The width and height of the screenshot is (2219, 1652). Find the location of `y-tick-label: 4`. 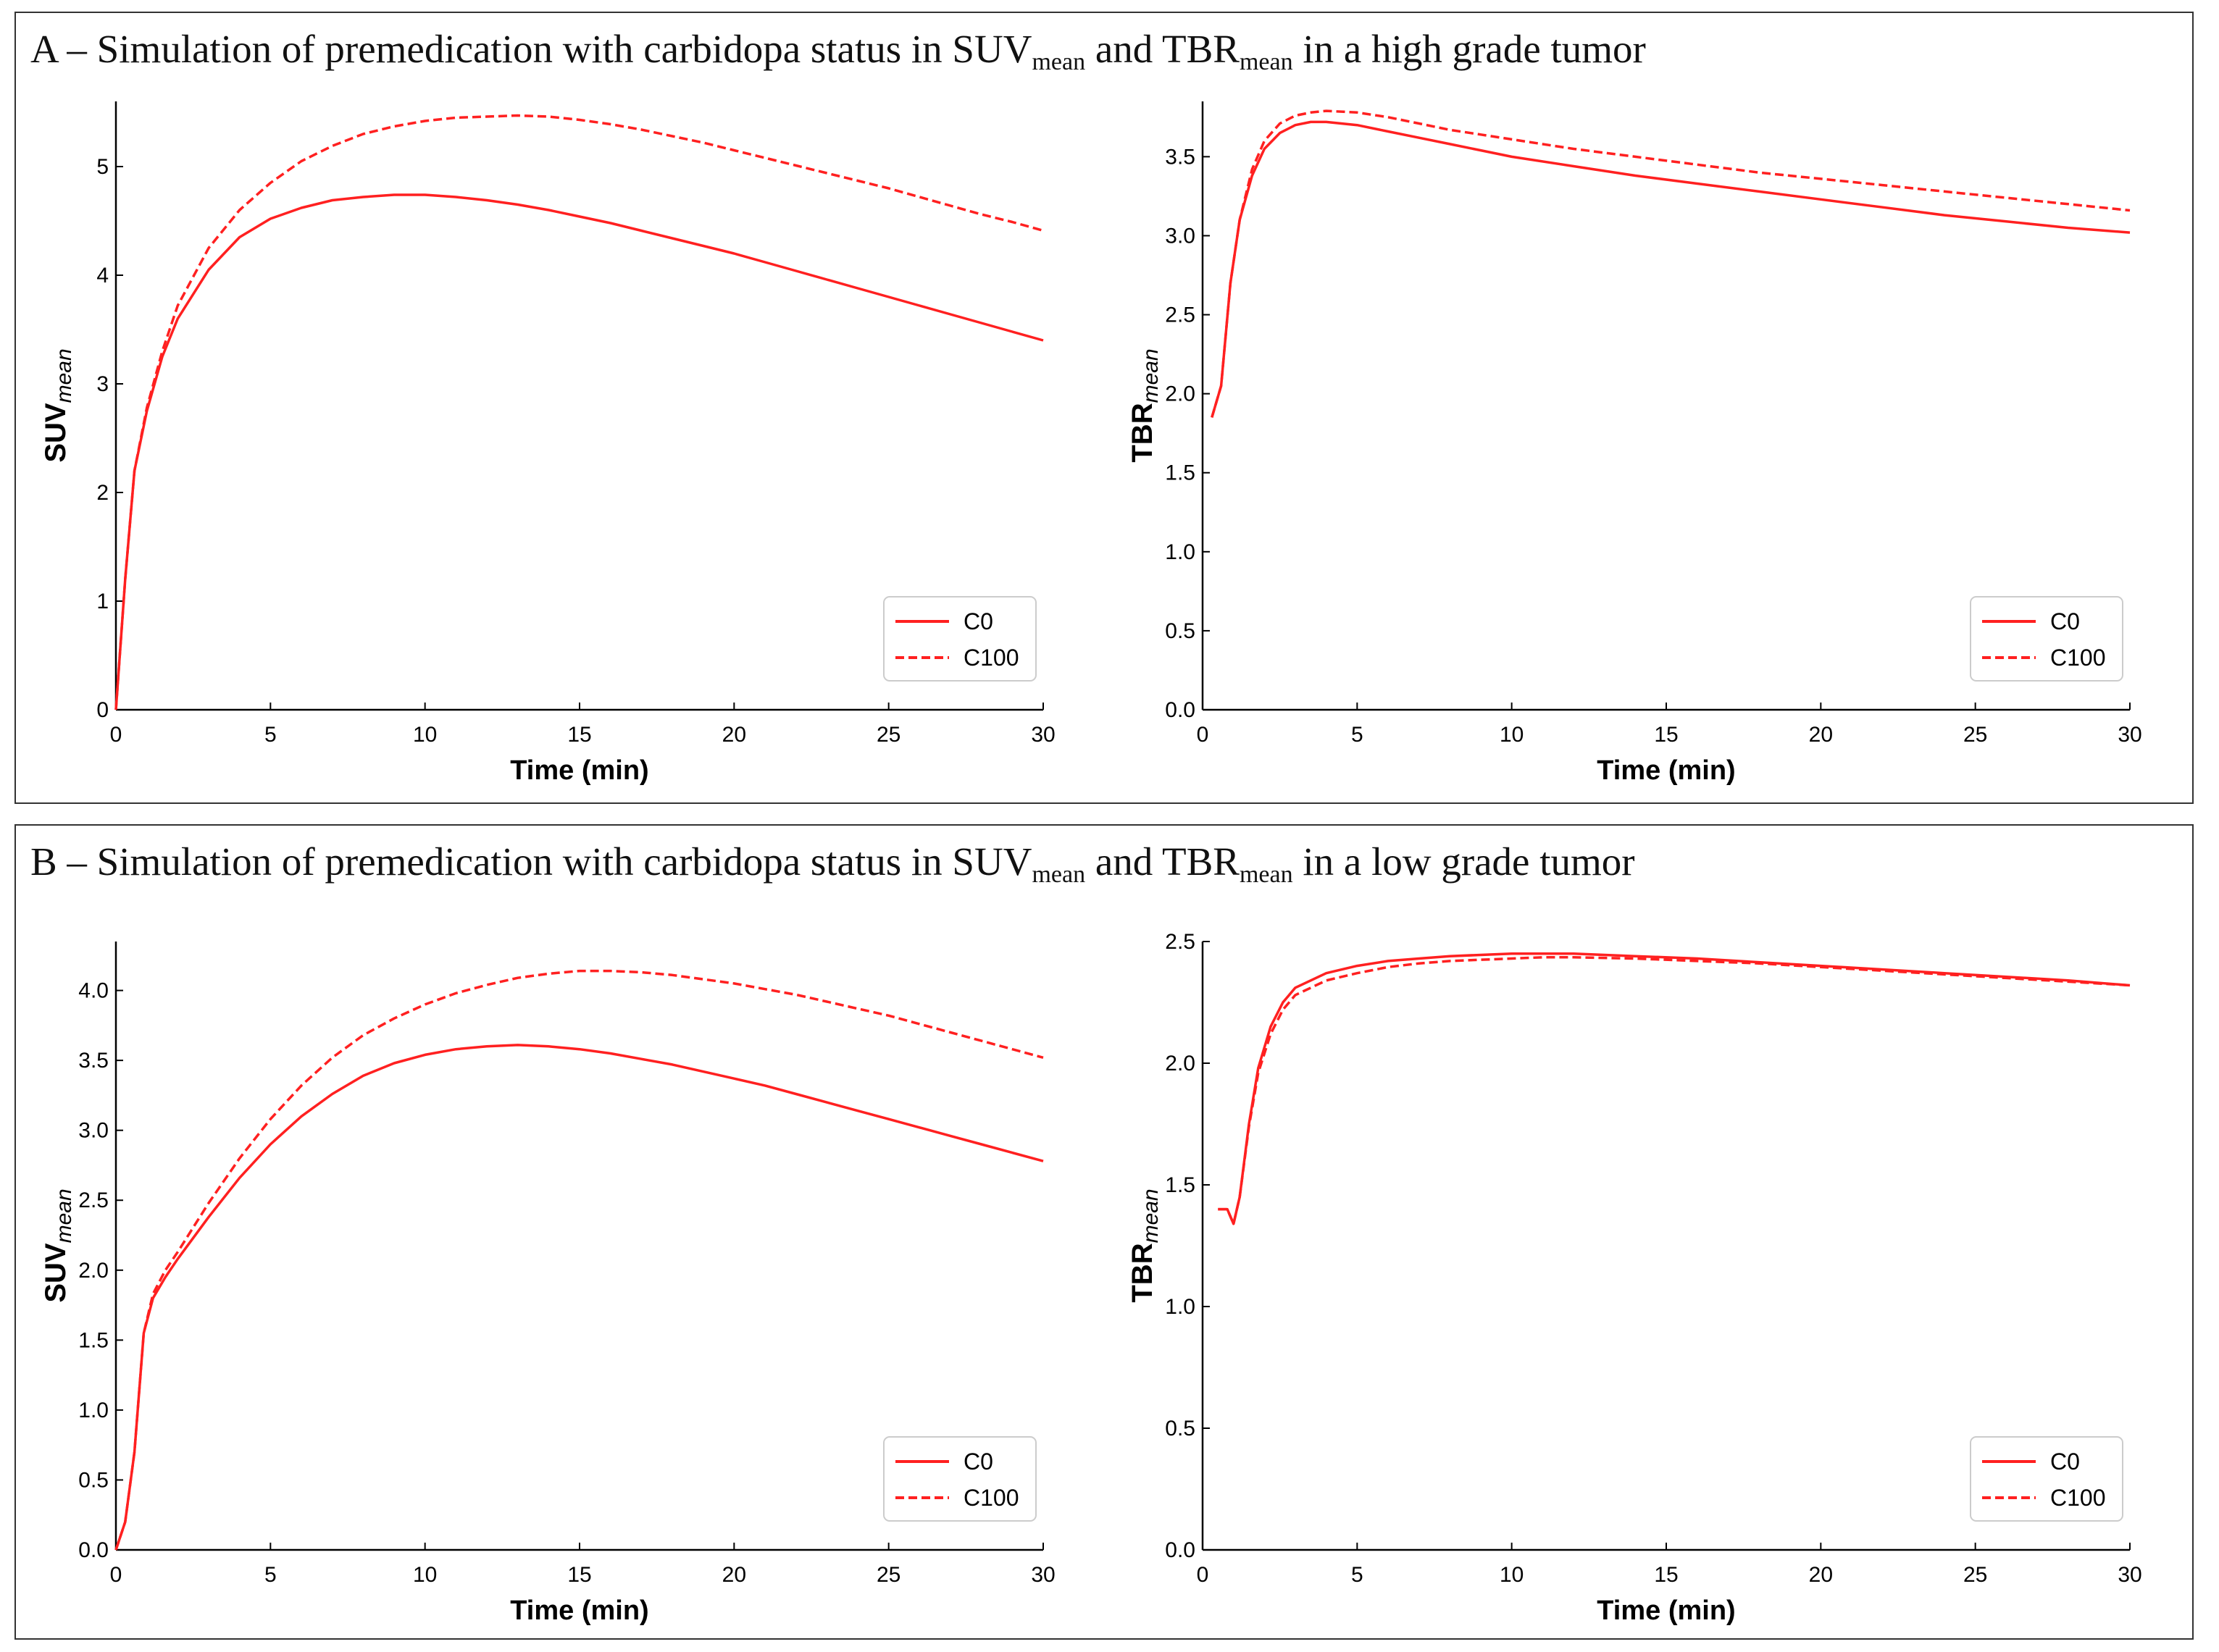

y-tick-label: 4 is located at coordinates (102, 276).